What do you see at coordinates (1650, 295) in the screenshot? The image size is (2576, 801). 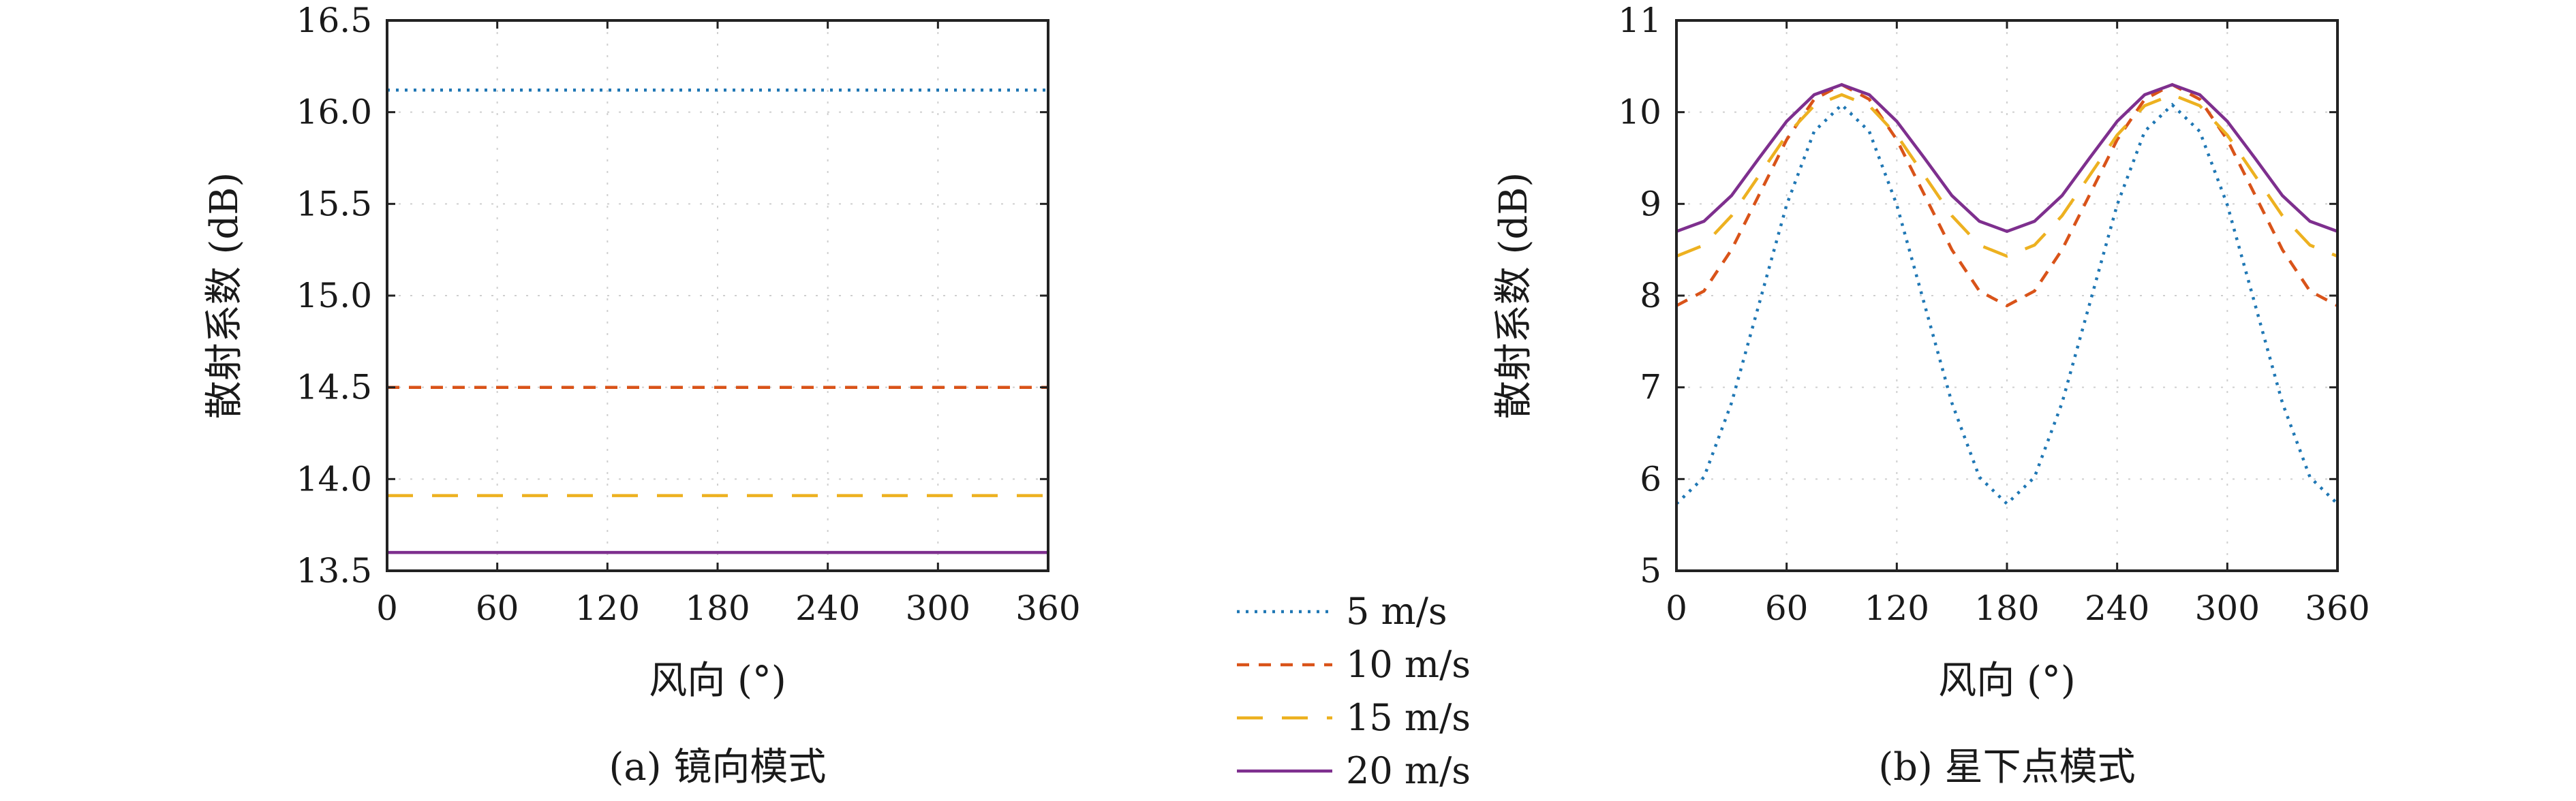 I see `y-tick-label: 8` at bounding box center [1650, 295].